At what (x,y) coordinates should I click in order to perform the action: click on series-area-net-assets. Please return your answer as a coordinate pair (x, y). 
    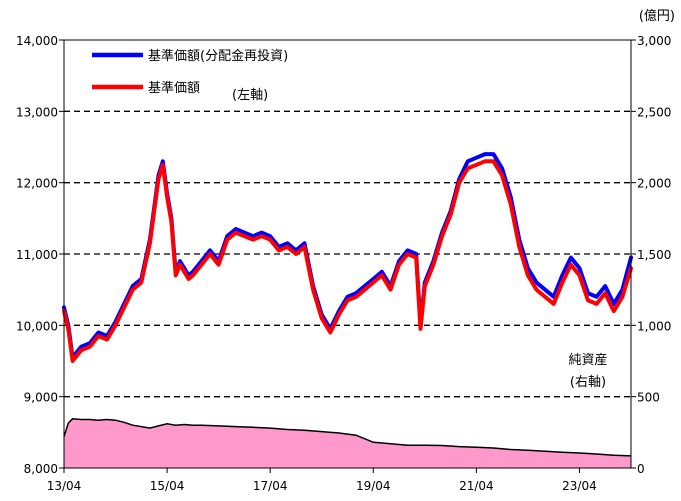
    Looking at the image, I should click on (347, 443).